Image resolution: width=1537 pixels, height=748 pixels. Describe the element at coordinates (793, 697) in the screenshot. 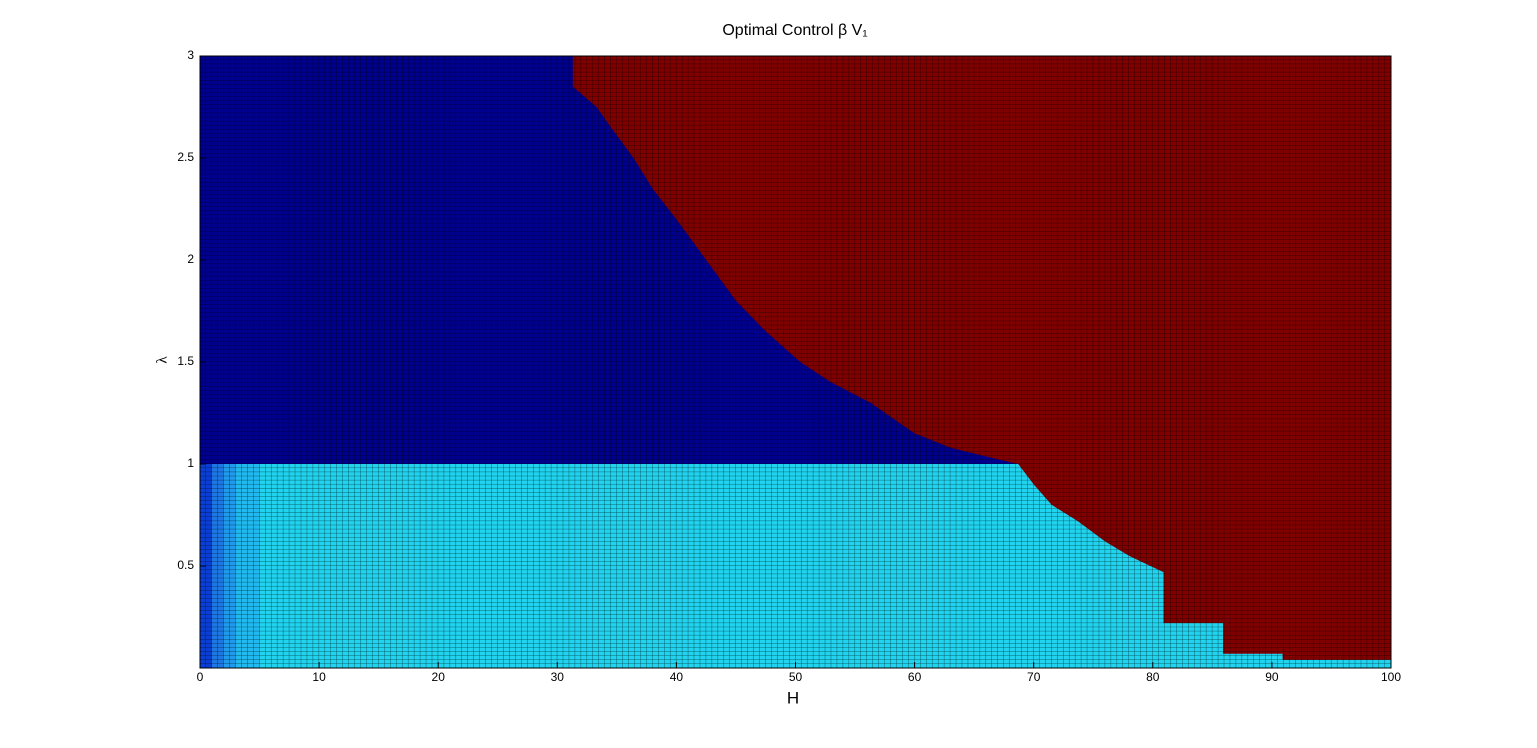

I see `x-axis-label: H` at that location.